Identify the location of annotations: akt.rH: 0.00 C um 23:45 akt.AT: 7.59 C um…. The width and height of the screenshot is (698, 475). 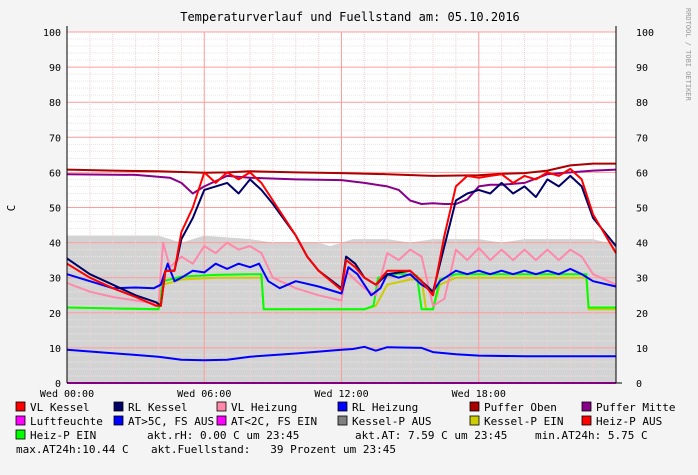
(332, 442).